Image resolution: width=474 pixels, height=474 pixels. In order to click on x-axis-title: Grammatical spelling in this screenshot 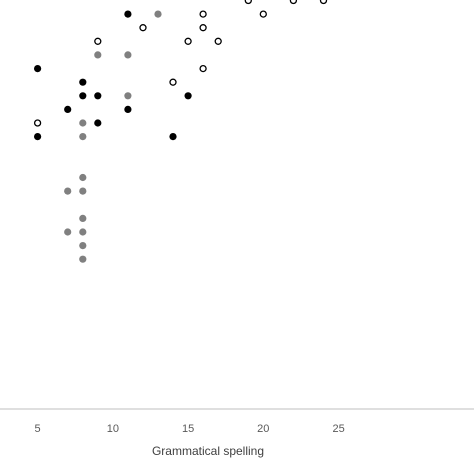, I will do `click(208, 451)`.